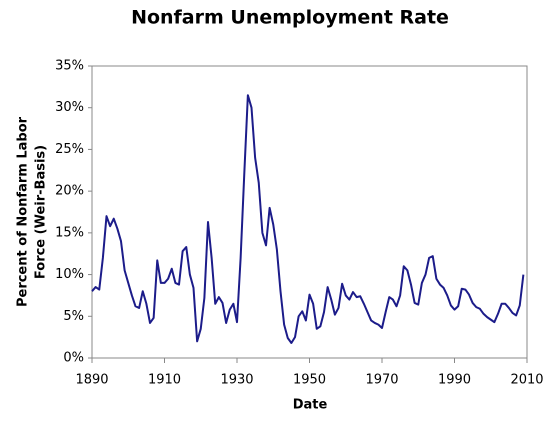 This screenshot has height=421, width=550. Describe the element at coordinates (69, 274) in the screenshot. I see `y-tick-label: 10%` at that location.